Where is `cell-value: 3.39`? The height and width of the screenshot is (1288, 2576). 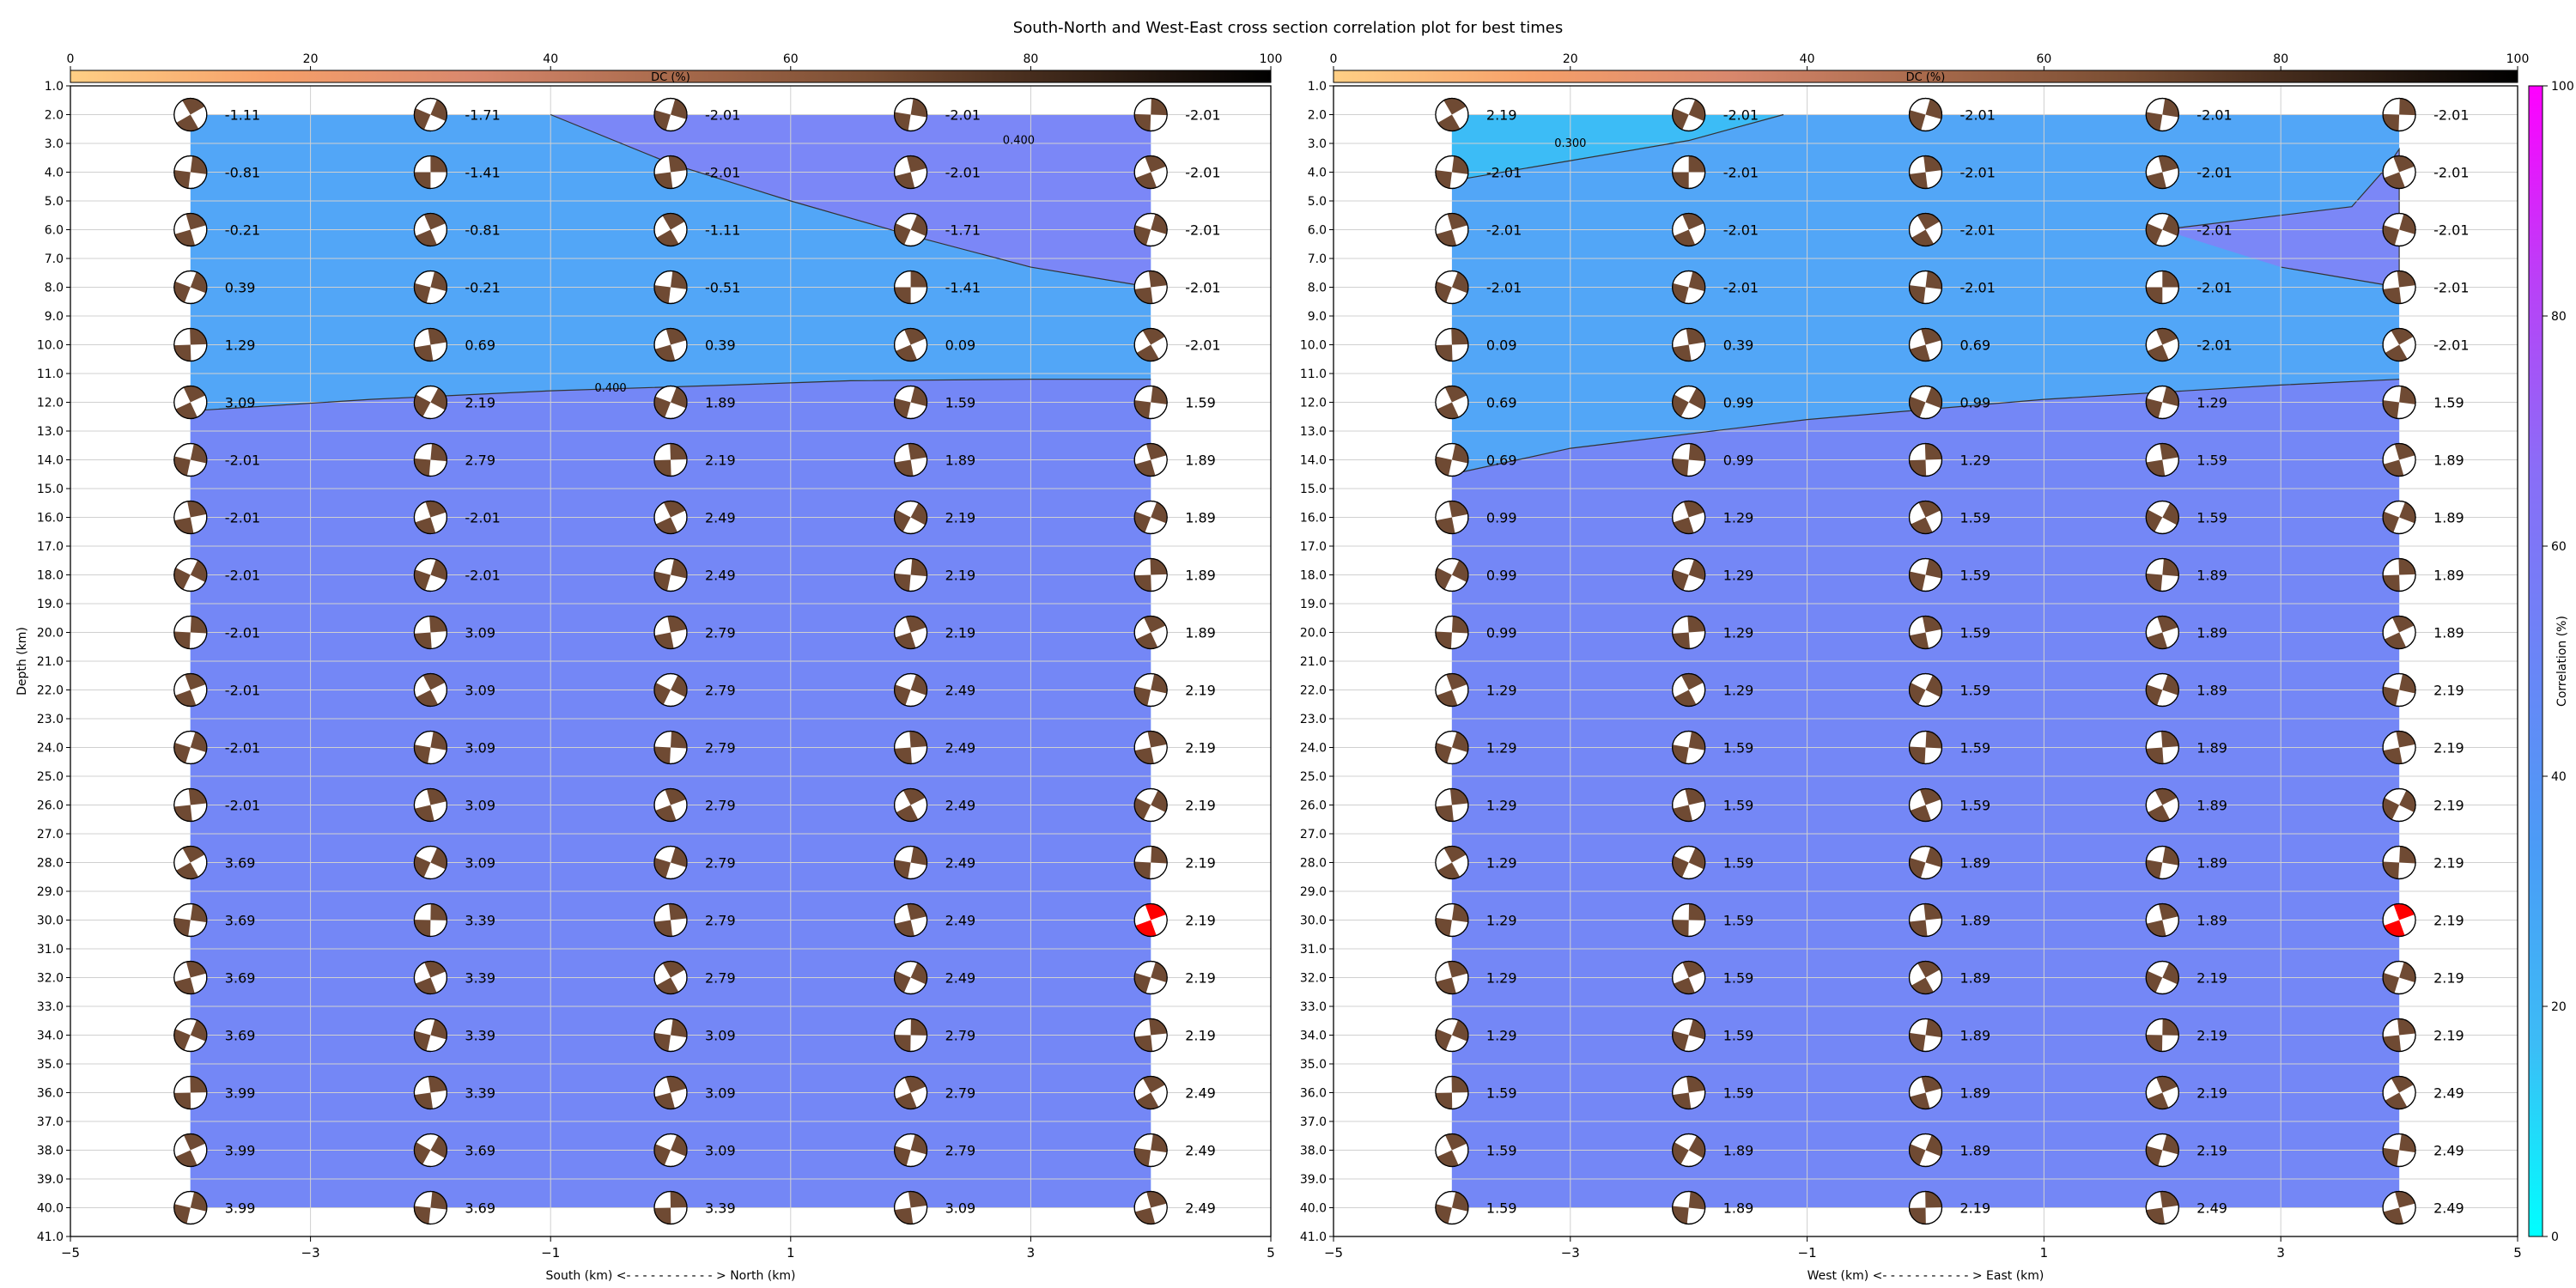
cell-value: 3.39 is located at coordinates (720, 1208).